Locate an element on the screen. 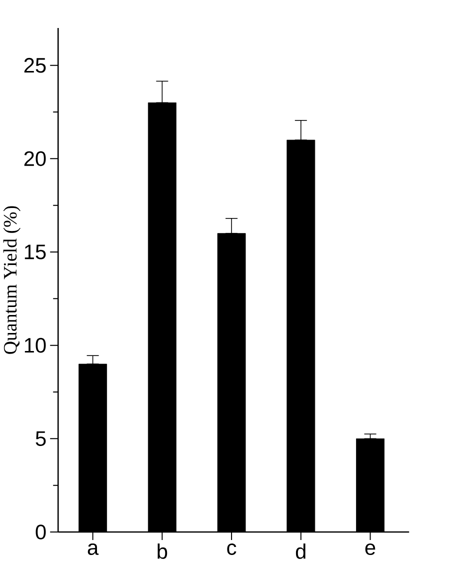 The width and height of the screenshot is (464, 581). y-tick-label: 25 is located at coordinates (35, 65).